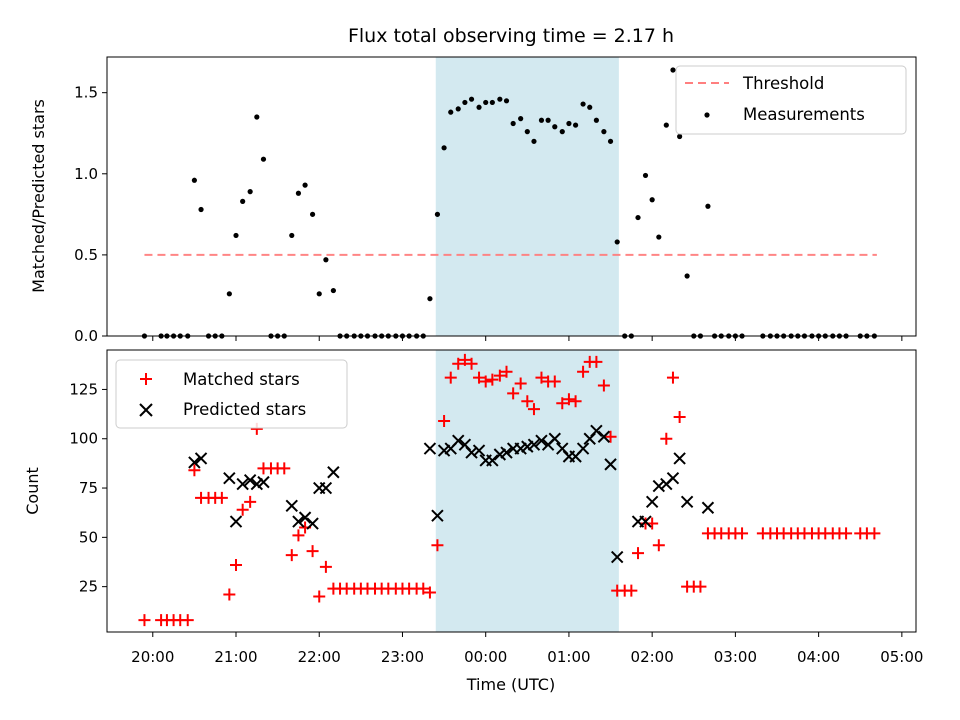 The width and height of the screenshot is (960, 720). I want to click on bottom-shaded-span, so click(527, 491).